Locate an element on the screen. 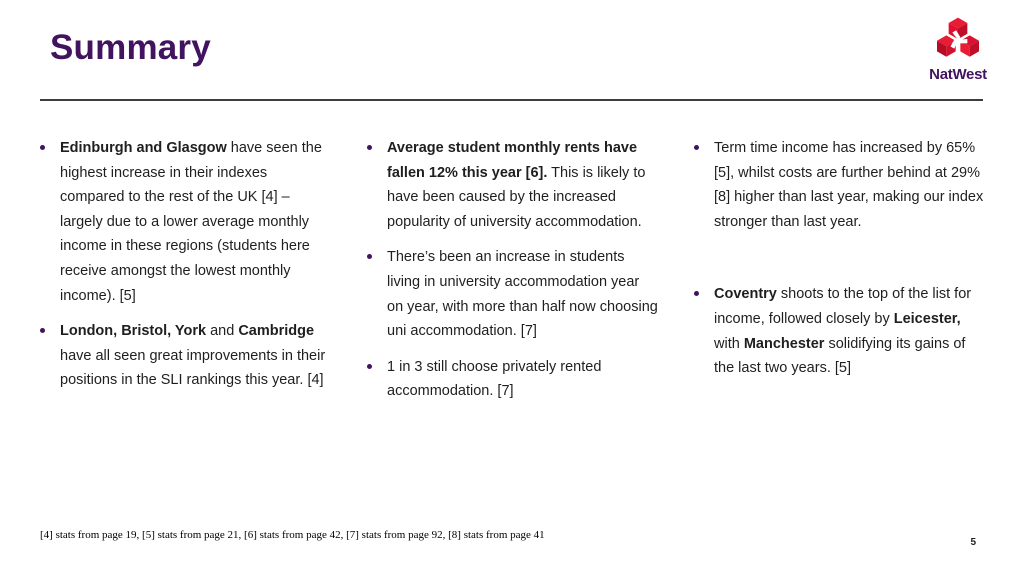 The width and height of the screenshot is (1024, 576). logo-pinwheel is located at coordinates (959, 39).